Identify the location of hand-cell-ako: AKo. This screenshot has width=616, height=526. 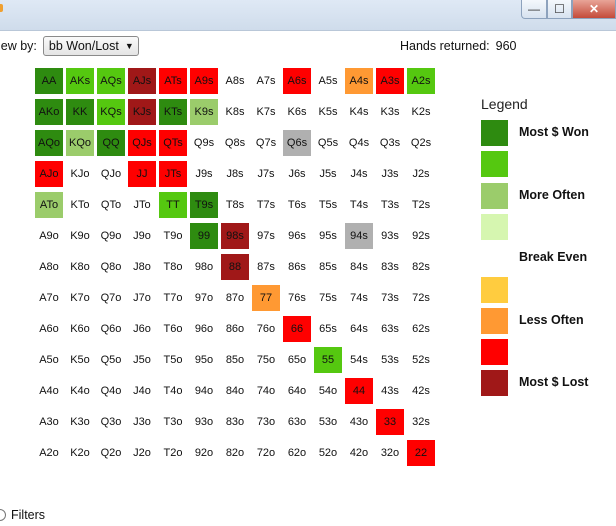
(49, 112).